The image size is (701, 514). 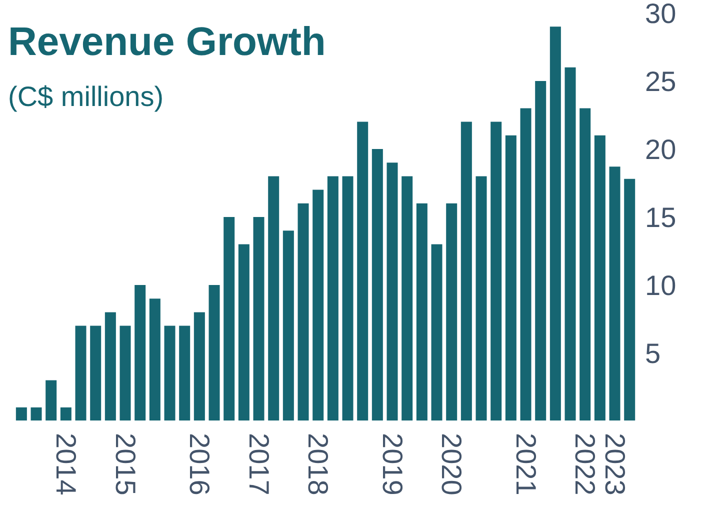 What do you see at coordinates (585, 464) in the screenshot?
I see `x-tick-label: 2022` at bounding box center [585, 464].